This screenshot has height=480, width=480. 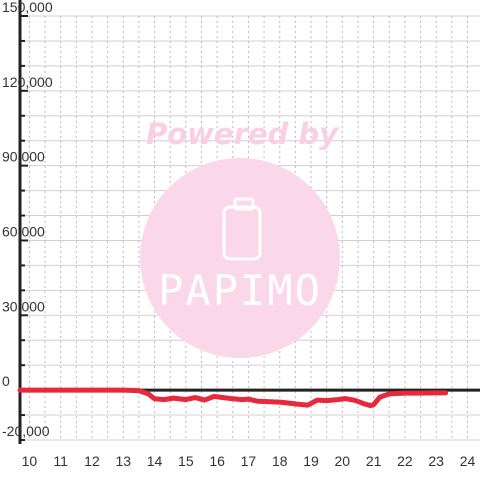 What do you see at coordinates (468, 461) in the screenshot?
I see `x-tick-label: 24` at bounding box center [468, 461].